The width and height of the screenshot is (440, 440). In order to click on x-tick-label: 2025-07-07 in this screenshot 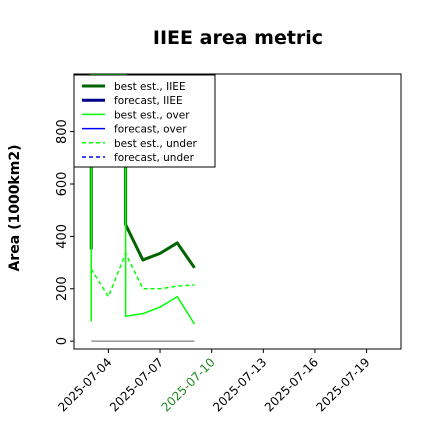, I will do `click(136, 384)`.